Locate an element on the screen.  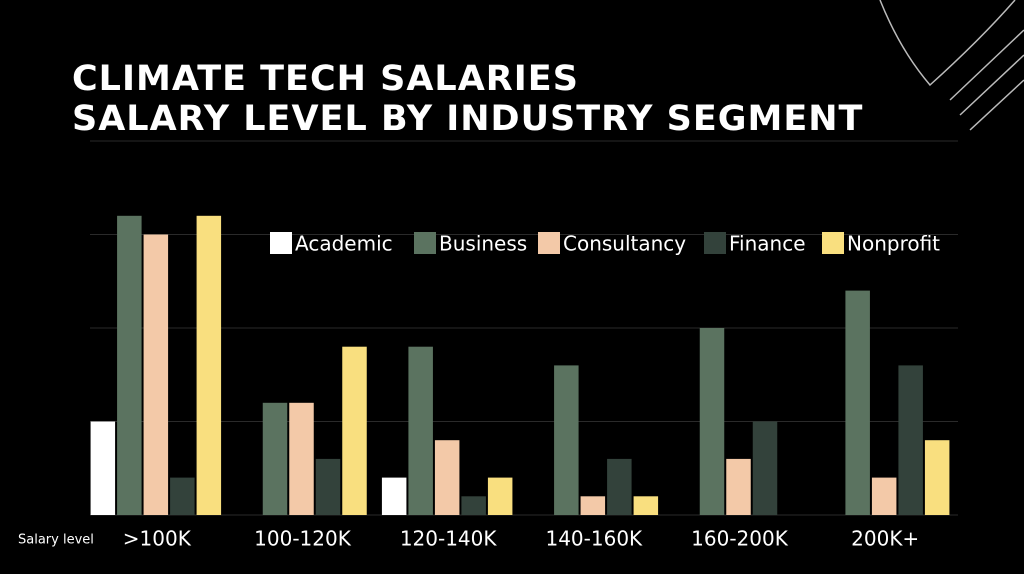
legend-label: Consultancy is located at coordinates (624, 244).